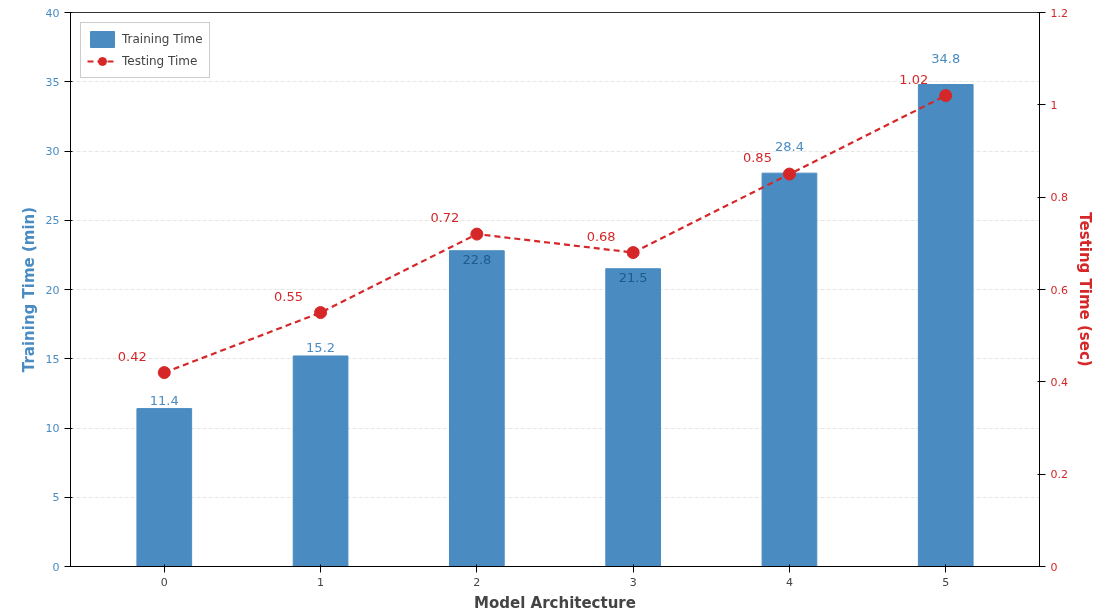 This screenshot has height=616, width=1119. What do you see at coordinates (1084, 289) in the screenshot?
I see `y2-axis-title: Testing Time (sec)` at bounding box center [1084, 289].